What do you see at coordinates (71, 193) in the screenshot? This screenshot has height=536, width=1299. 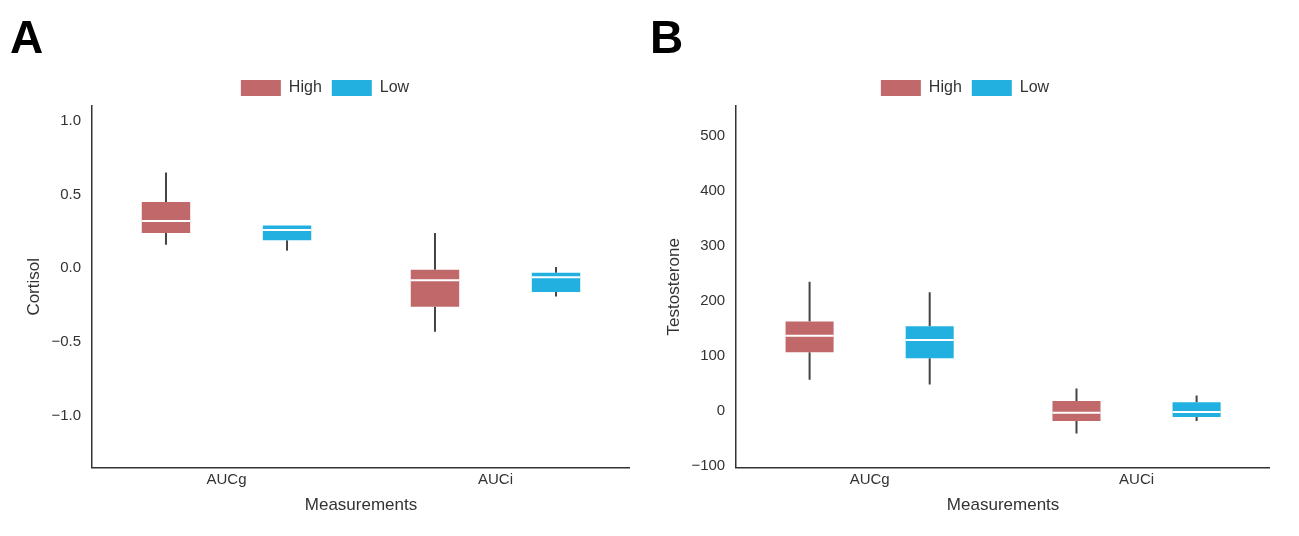 I see `y-tick-label: 0.5` at bounding box center [71, 193].